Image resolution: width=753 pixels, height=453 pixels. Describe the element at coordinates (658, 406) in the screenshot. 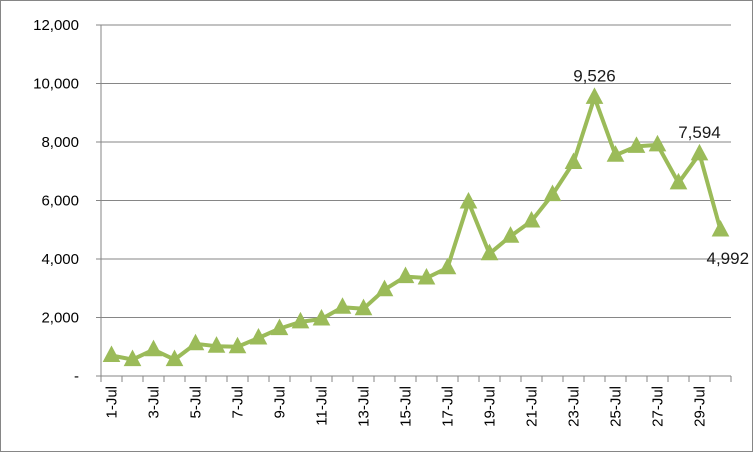

I see `x-axis-tick-label: 27-Jul` at that location.